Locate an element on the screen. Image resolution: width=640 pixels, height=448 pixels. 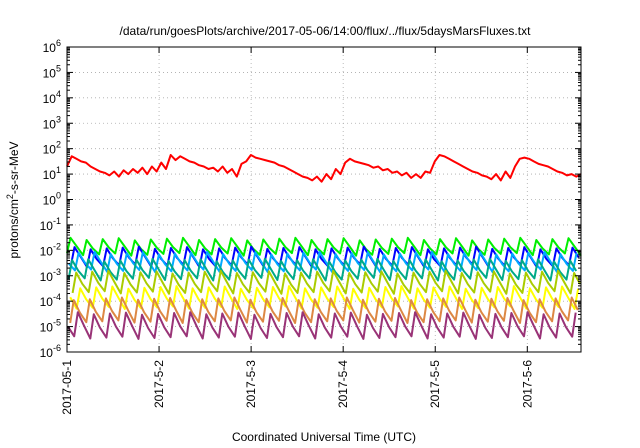
y-tick-label: 10¹ is located at coordinates (52, 173).